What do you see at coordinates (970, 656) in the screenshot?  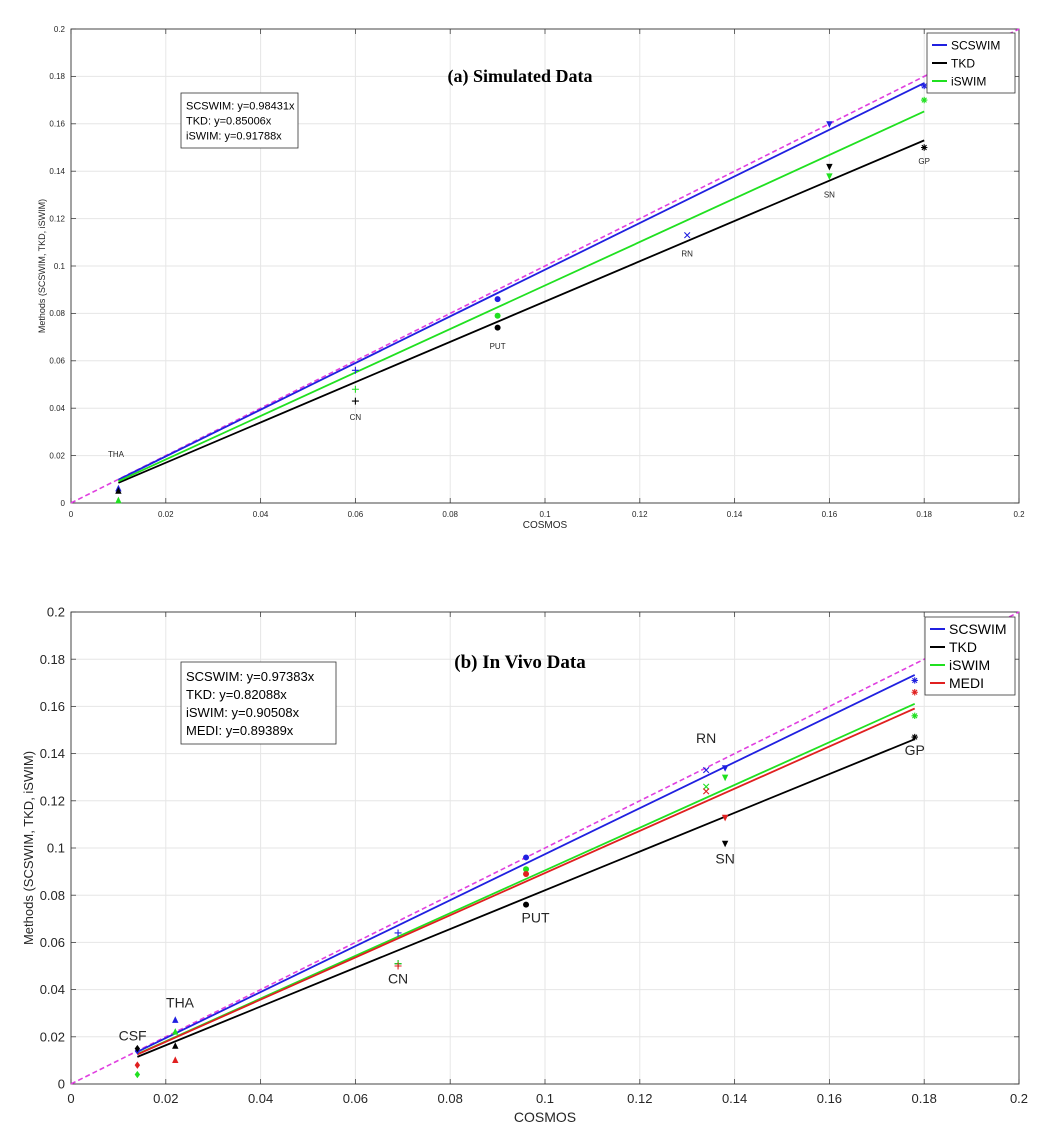 I see `legend: SCSWIM TKD iSWIM MEDI` at bounding box center [970, 656].